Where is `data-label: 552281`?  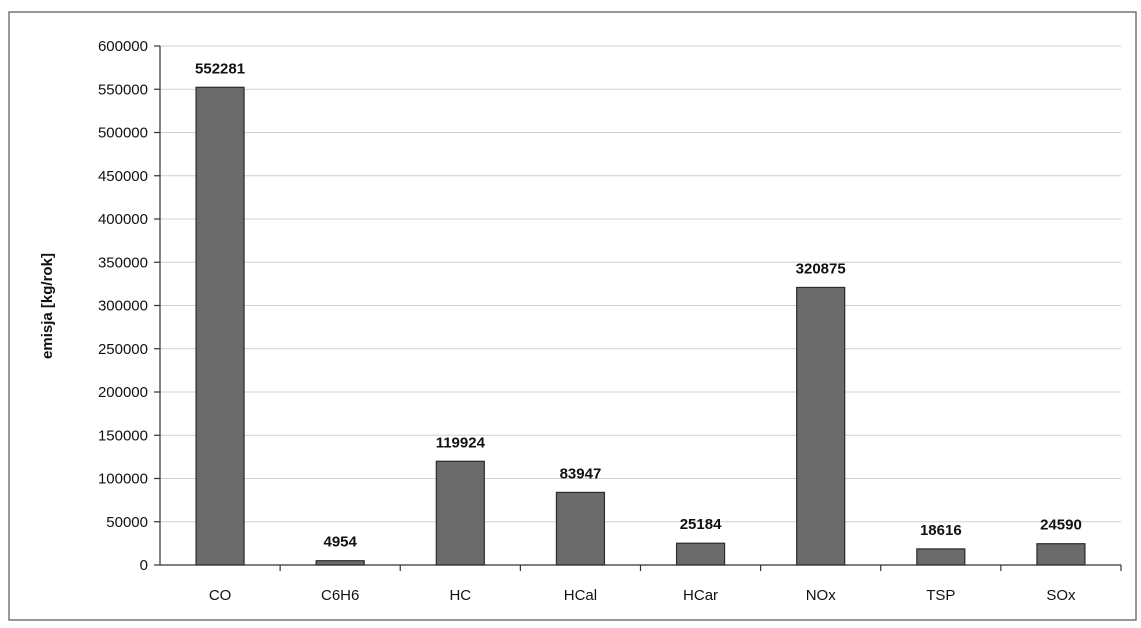 data-label: 552281 is located at coordinates (220, 68).